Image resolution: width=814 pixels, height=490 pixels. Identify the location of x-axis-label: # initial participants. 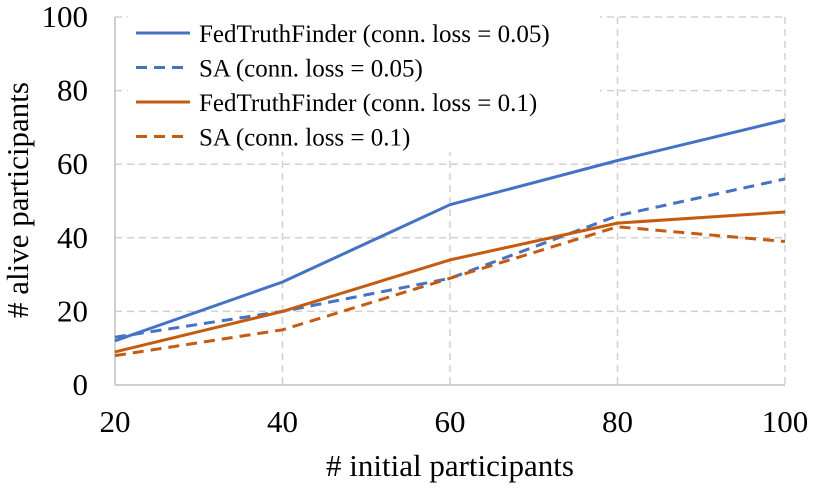
(450, 465).